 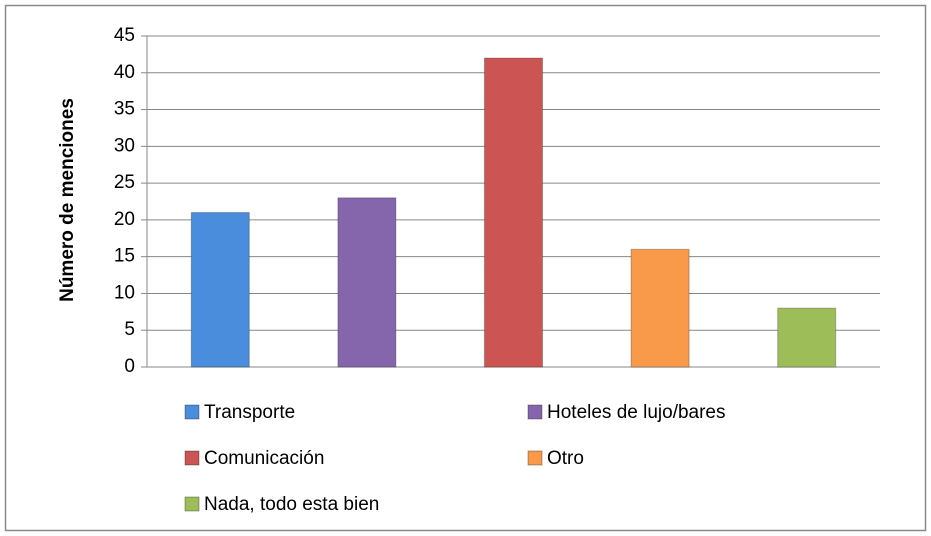 What do you see at coordinates (124, 109) in the screenshot?
I see `y-tick-label: 35` at bounding box center [124, 109].